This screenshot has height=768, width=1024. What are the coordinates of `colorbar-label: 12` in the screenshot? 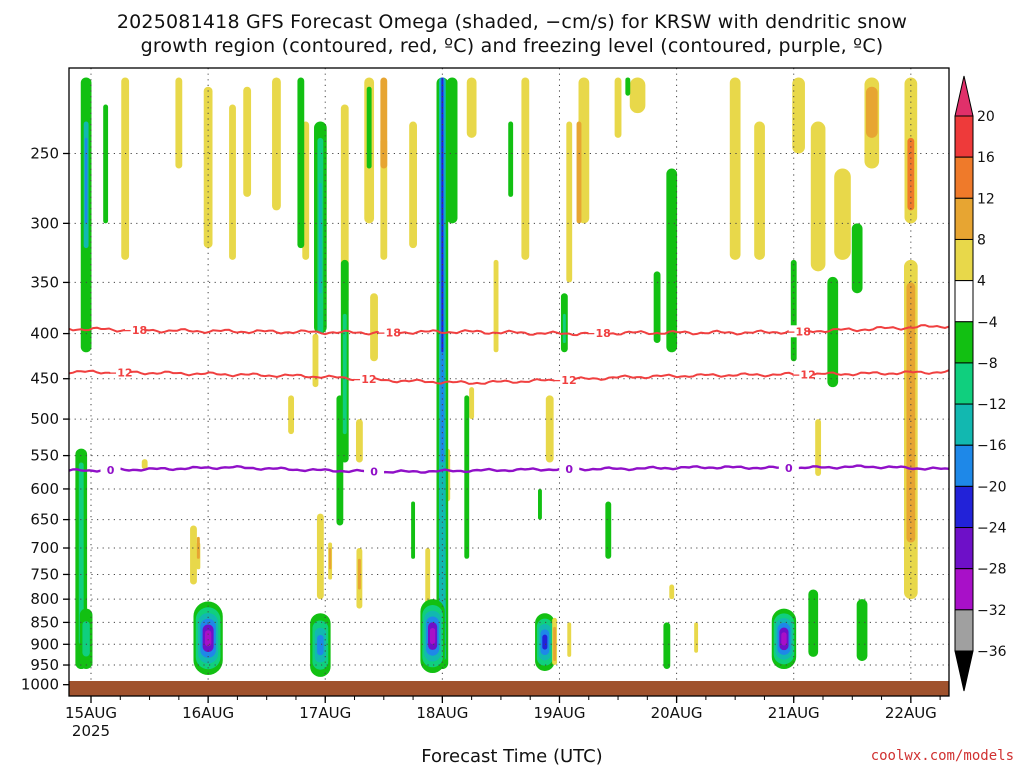 It's located at (986, 199).